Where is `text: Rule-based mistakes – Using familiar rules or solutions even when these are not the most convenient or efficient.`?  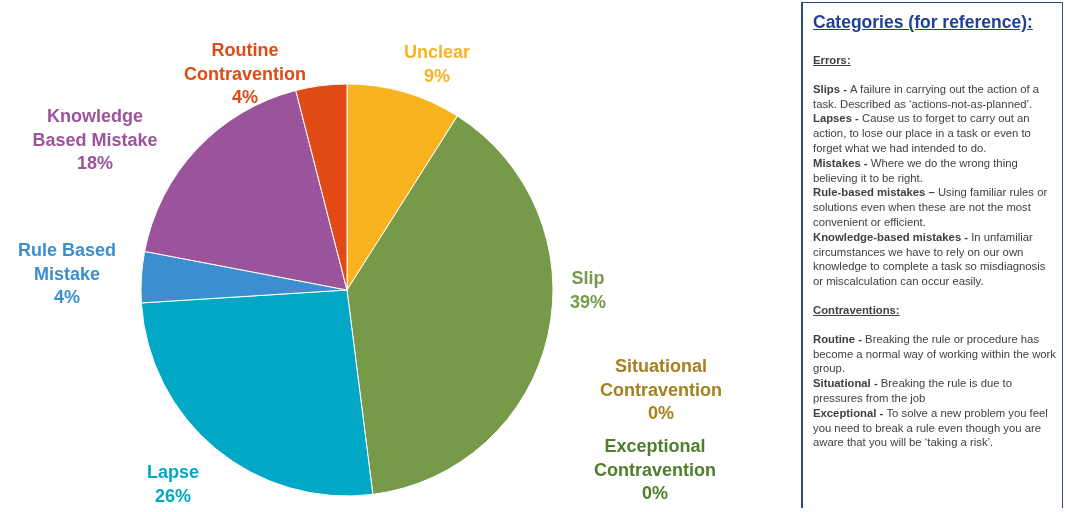
text: Rule-based mistakes – Using familiar rules or solutions even when these are not the most convenient or efficient. is located at coordinates (931, 207).